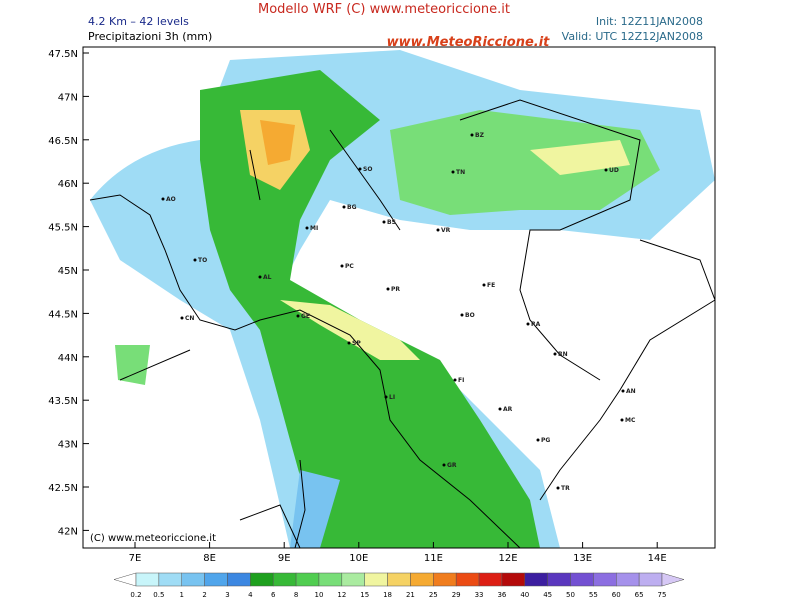 The width and height of the screenshot is (800, 600). What do you see at coordinates (63, 228) in the screenshot?
I see `lat-label: 45.5N` at bounding box center [63, 228].